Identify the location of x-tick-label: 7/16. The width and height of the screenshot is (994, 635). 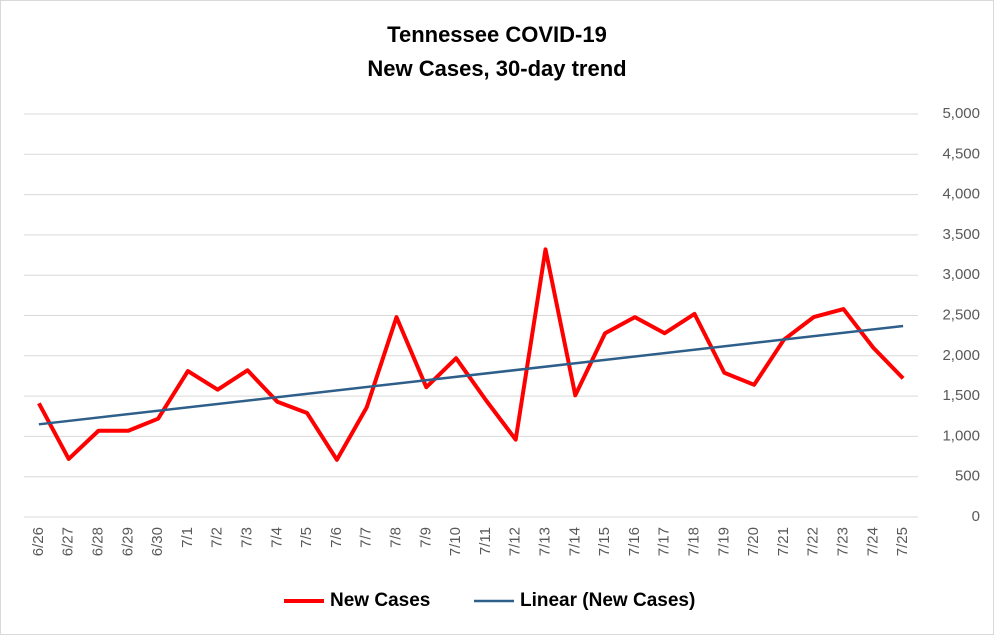
(634, 541).